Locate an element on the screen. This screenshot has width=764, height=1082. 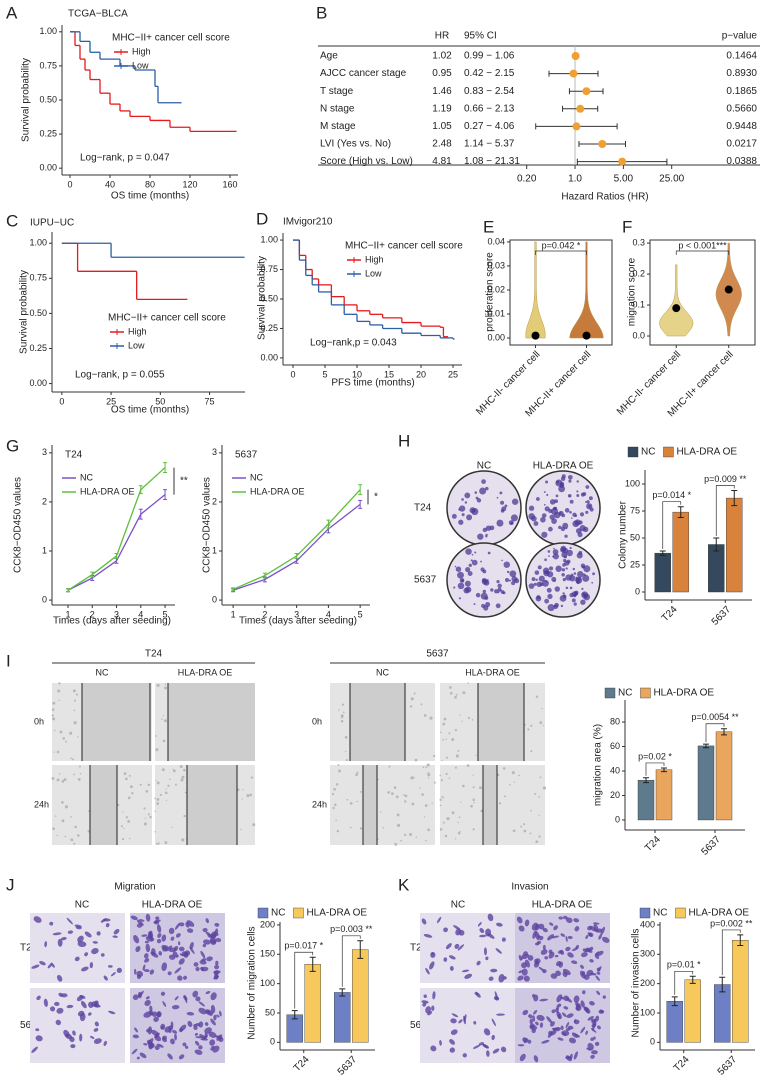
chart-title: IUPU−UC is located at coordinates (52, 223).